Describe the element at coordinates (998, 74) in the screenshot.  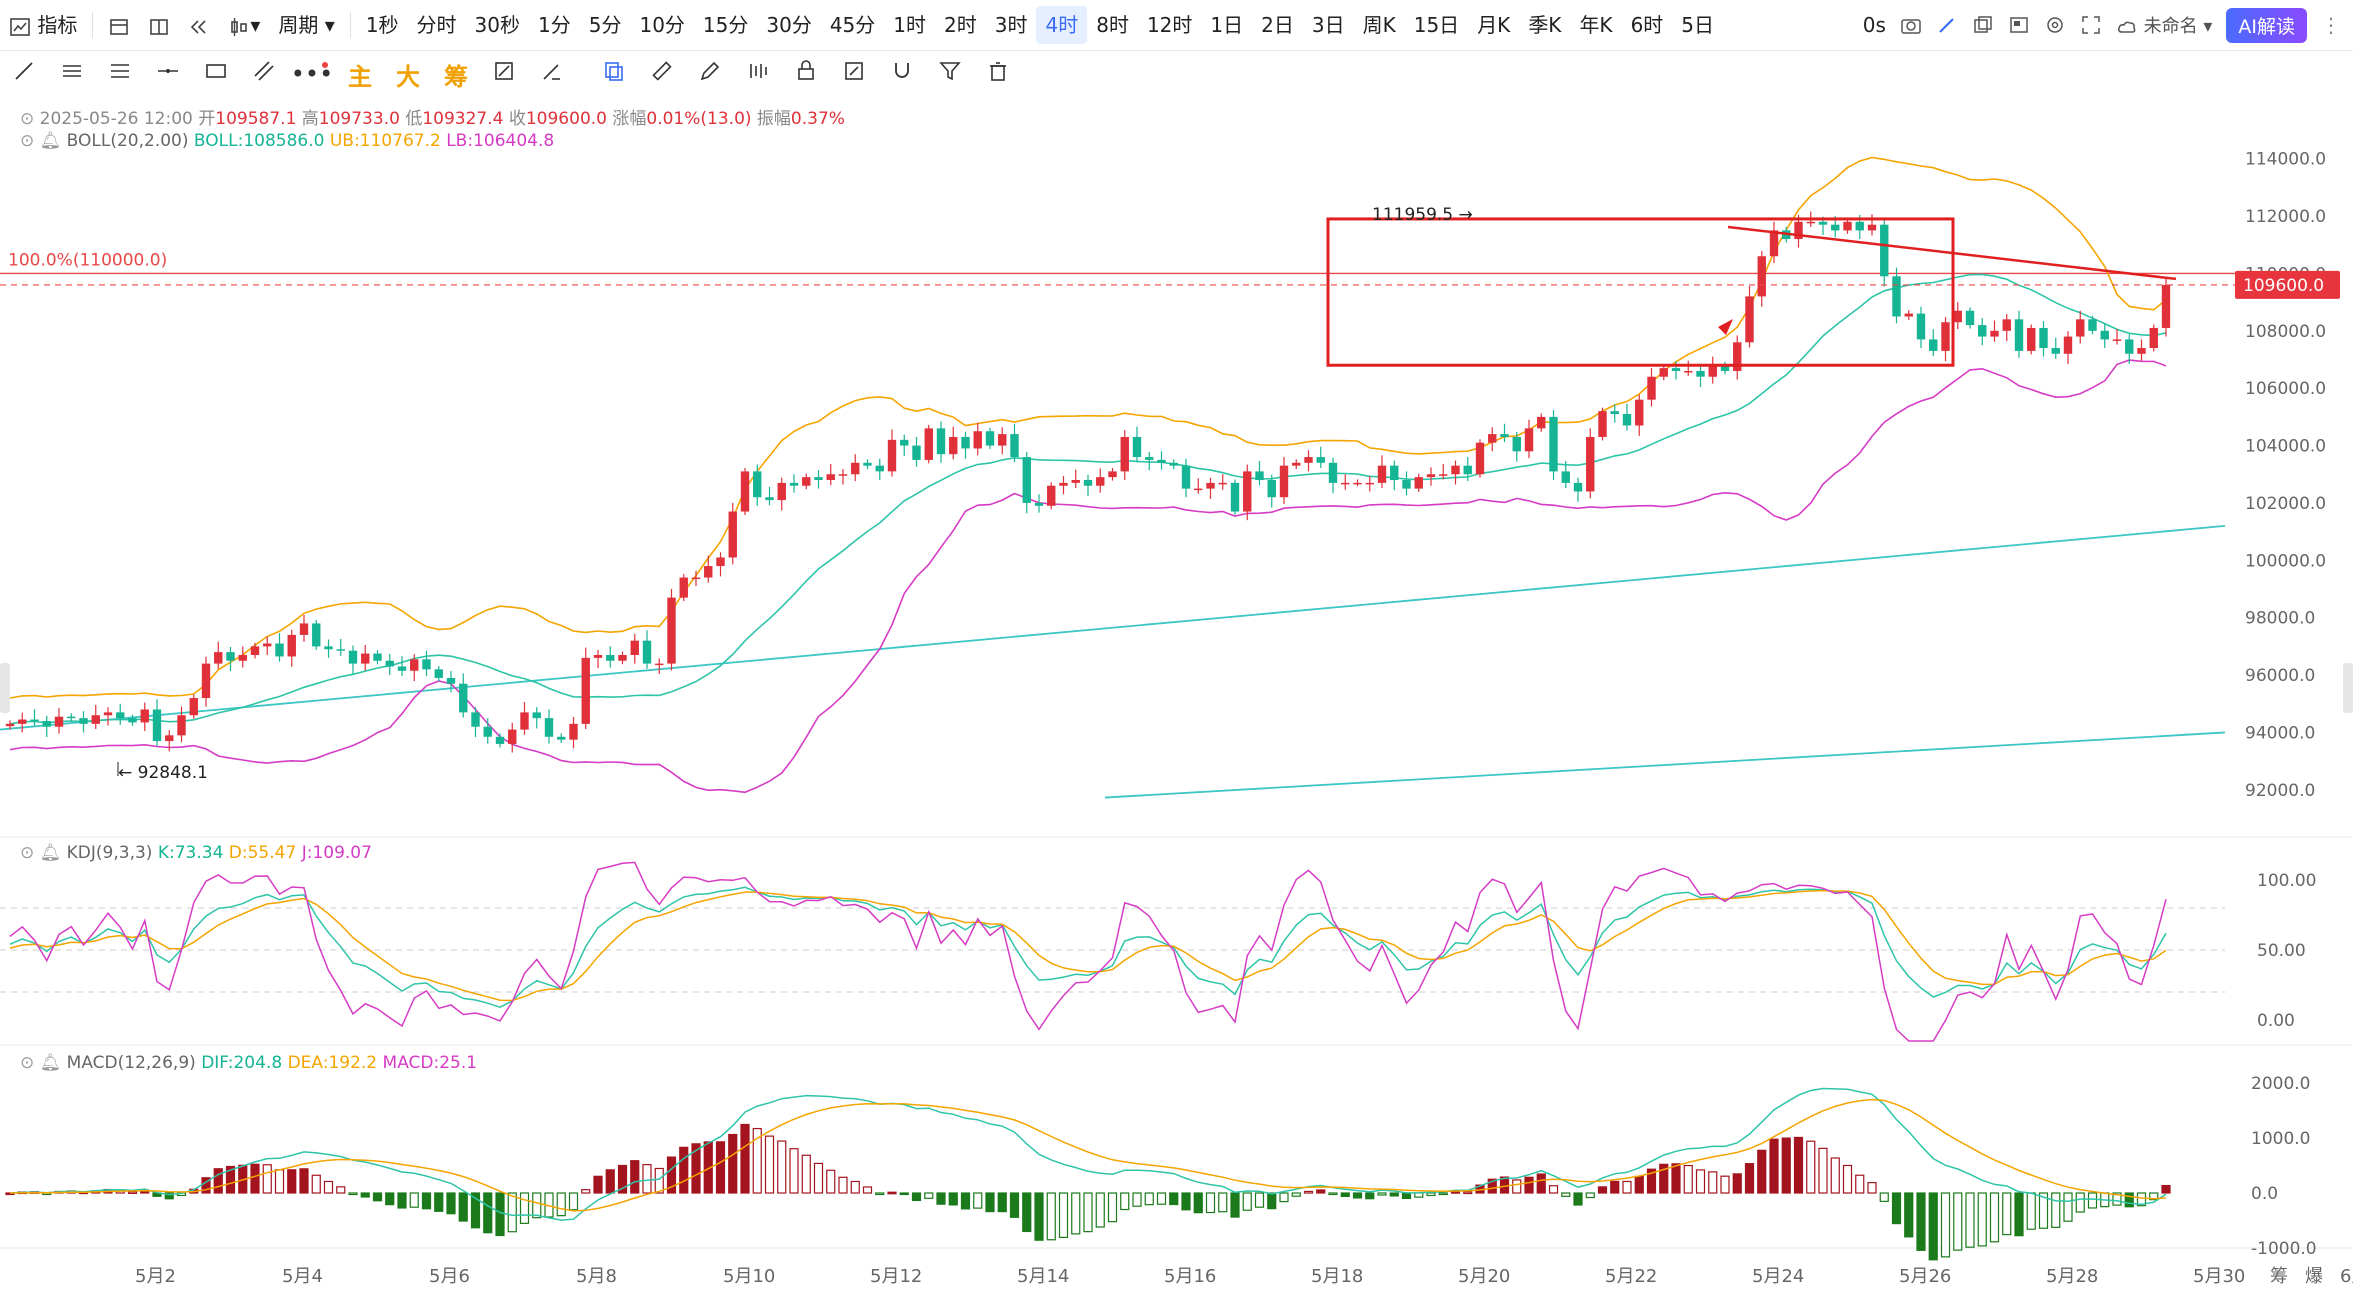
I see `trash-icon` at that location.